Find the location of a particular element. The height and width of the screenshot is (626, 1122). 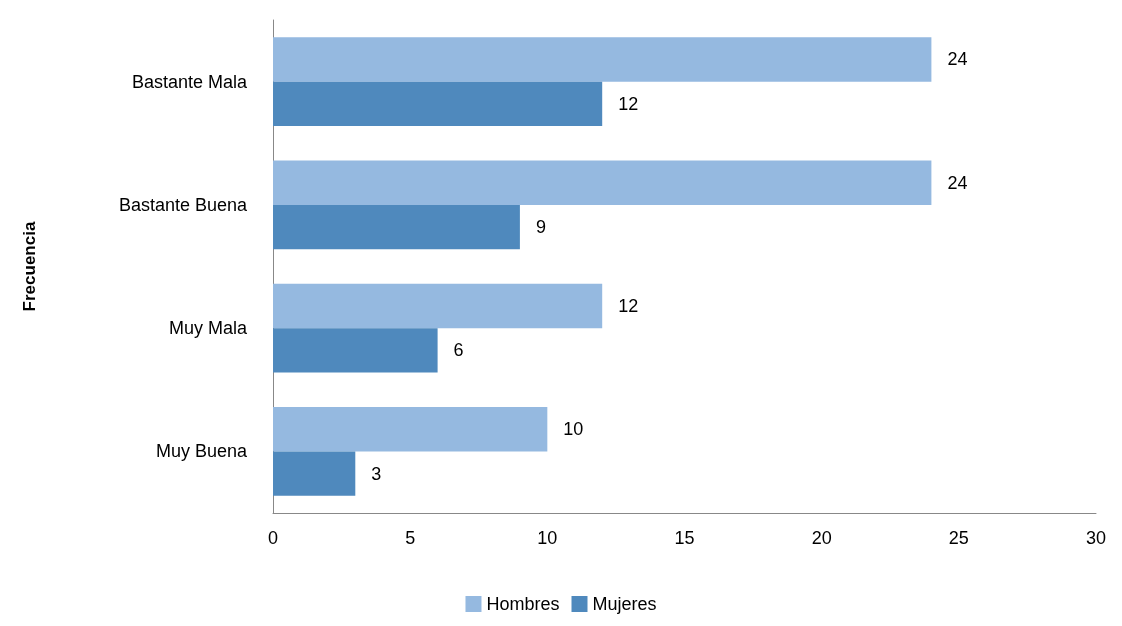

x-tick-label: 30 is located at coordinates (1096, 538).